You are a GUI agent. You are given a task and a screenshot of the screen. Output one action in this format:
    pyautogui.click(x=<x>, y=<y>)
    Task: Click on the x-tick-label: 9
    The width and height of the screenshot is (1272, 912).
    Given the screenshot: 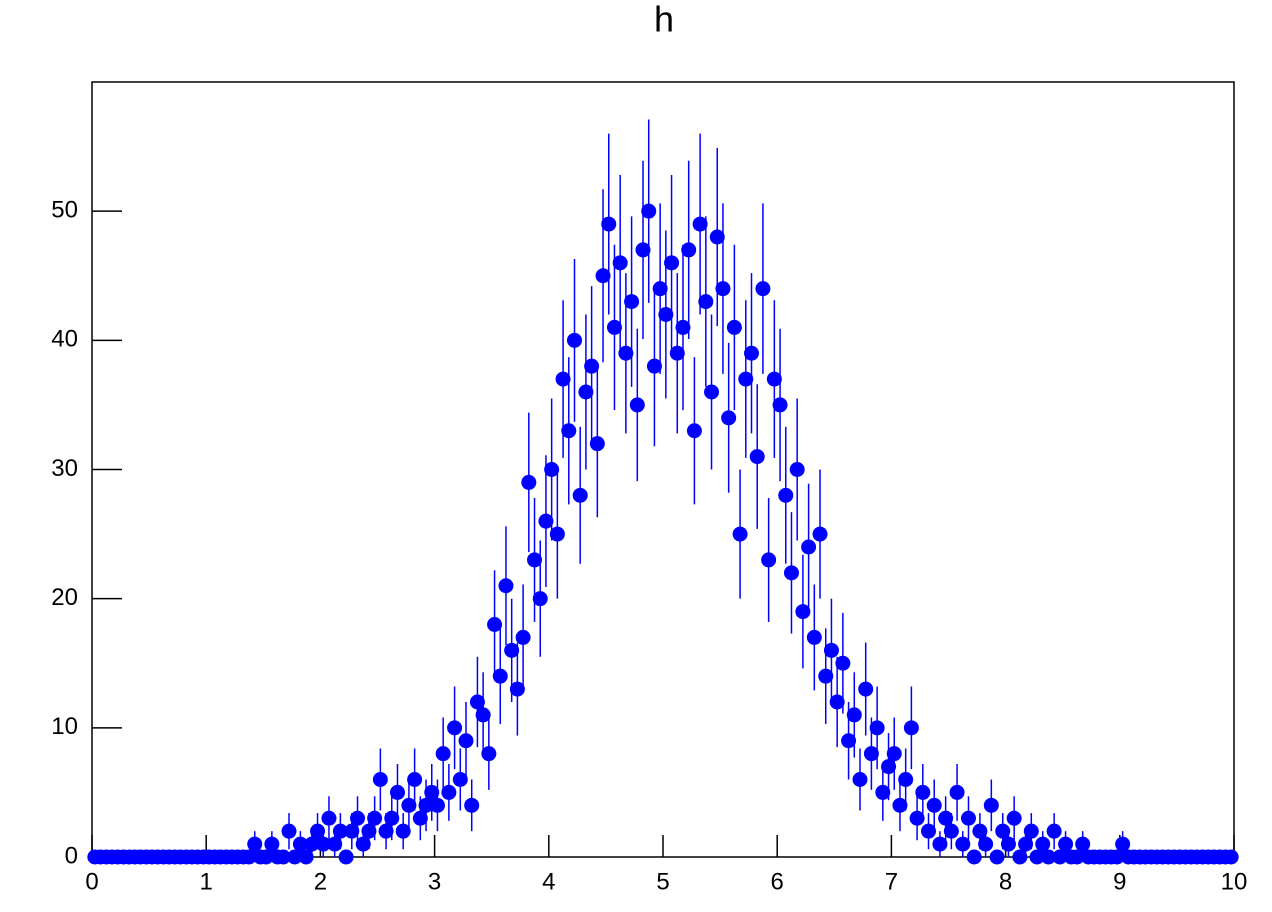 What is the action you would take?
    pyautogui.click(x=1119, y=881)
    